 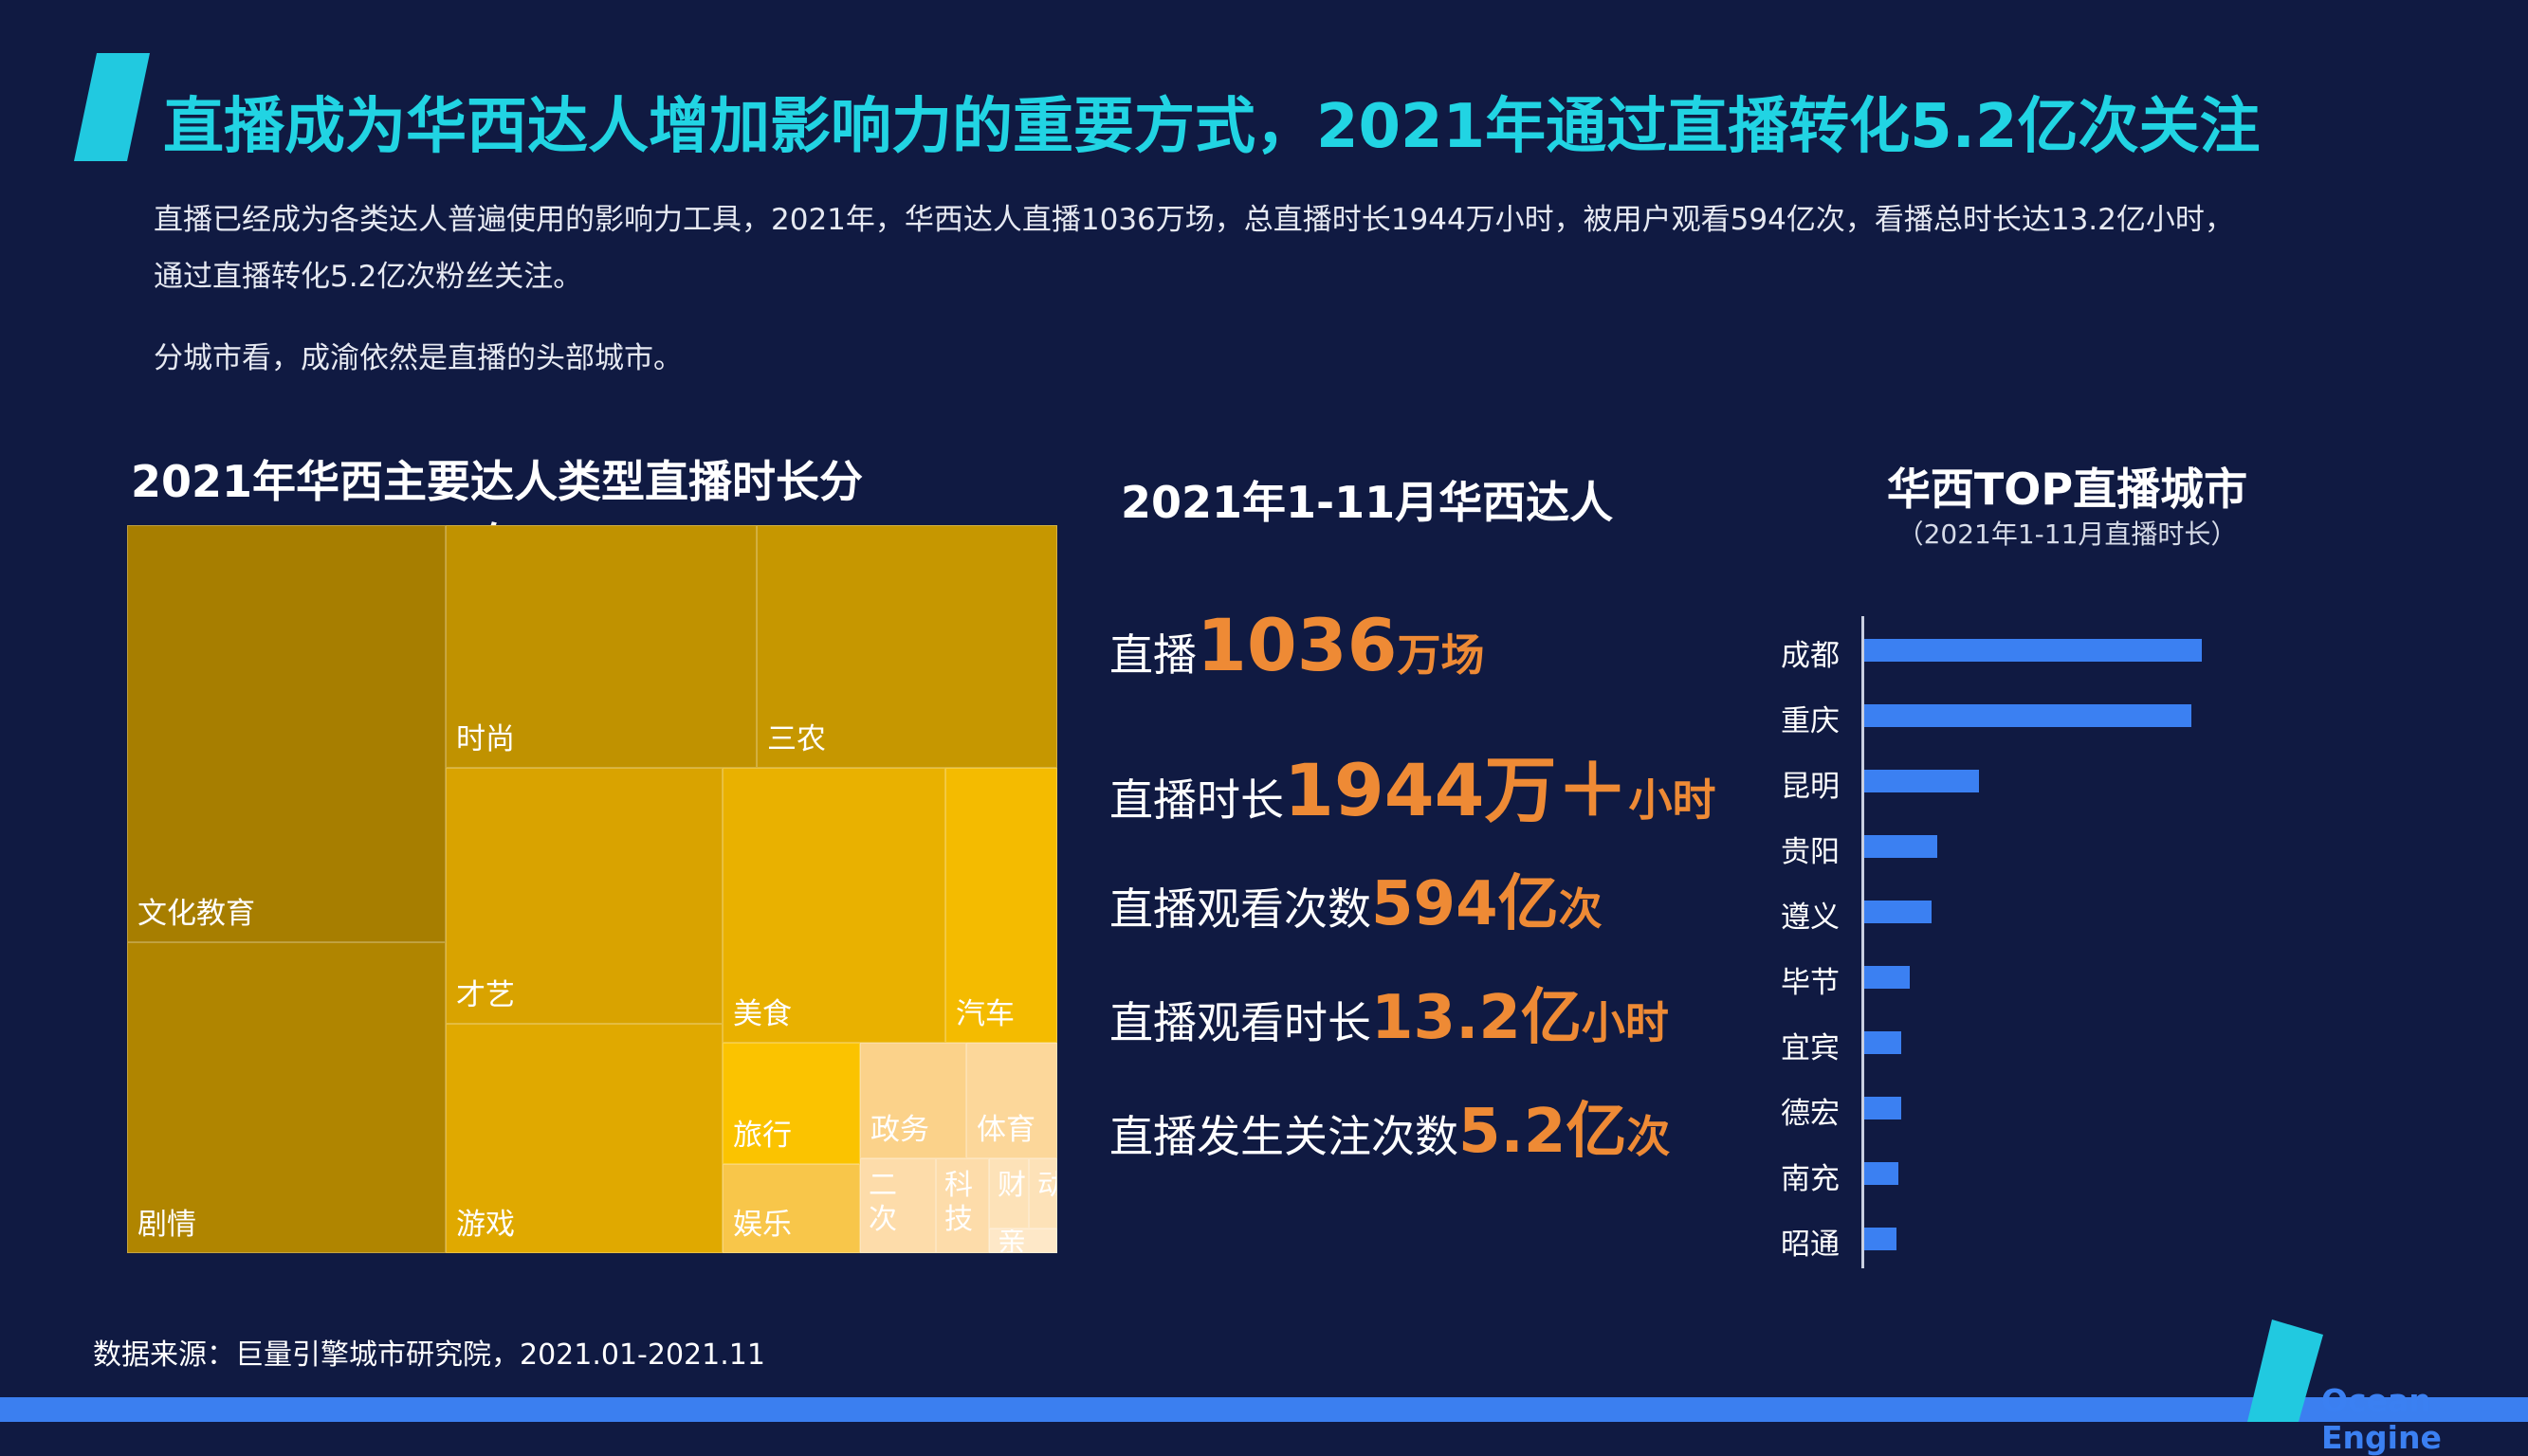 I want to click on stat-sessions: 直播1036万场, so click(x=1297, y=645).